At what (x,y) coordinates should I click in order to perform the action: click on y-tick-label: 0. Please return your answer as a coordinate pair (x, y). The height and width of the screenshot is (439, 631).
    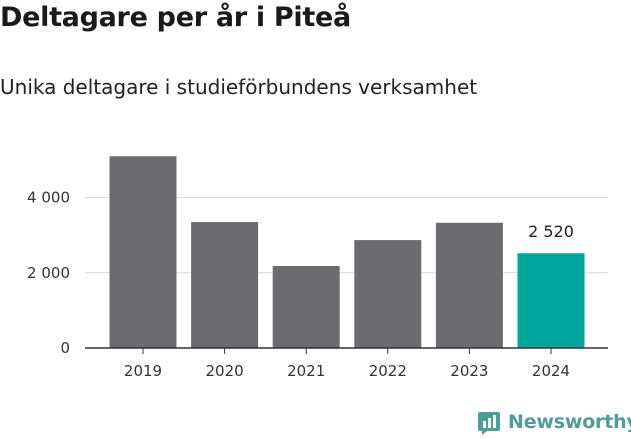
    Looking at the image, I should click on (65, 348).